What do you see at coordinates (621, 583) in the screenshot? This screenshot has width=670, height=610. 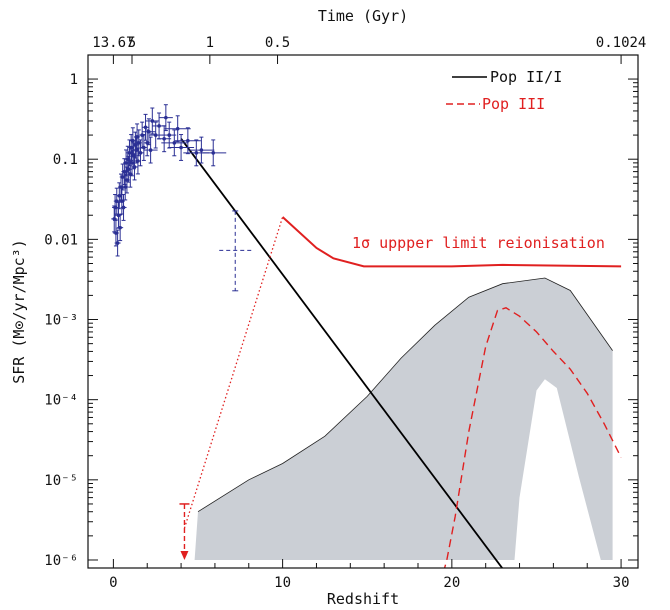 I see `x-tick-label: 30` at bounding box center [621, 583].